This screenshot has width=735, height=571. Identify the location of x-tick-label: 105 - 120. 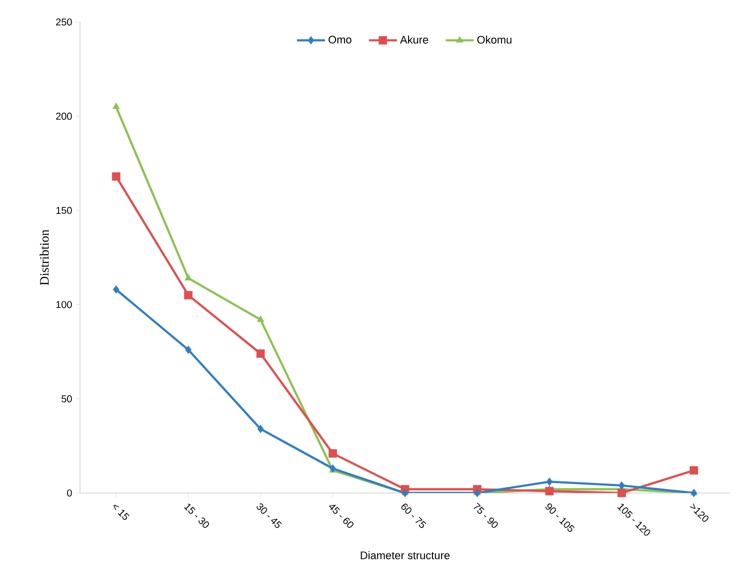
(633, 520).